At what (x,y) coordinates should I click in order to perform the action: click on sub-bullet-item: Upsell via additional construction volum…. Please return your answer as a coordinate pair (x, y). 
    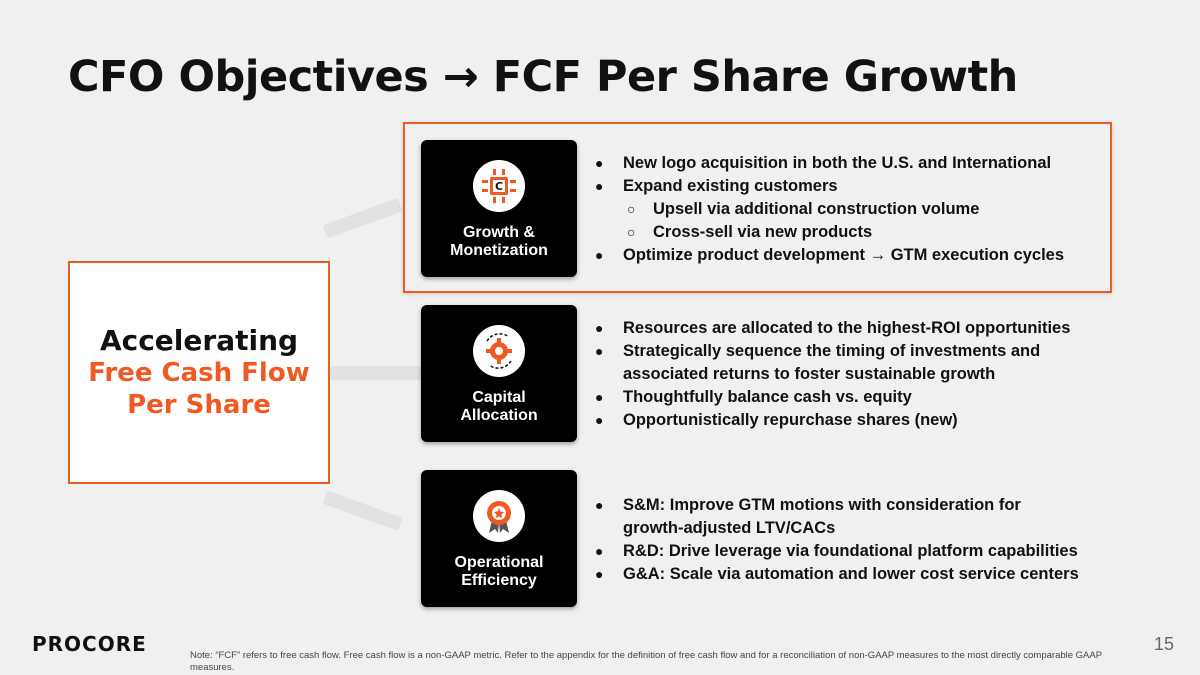
    Looking at the image, I should click on (845, 209).